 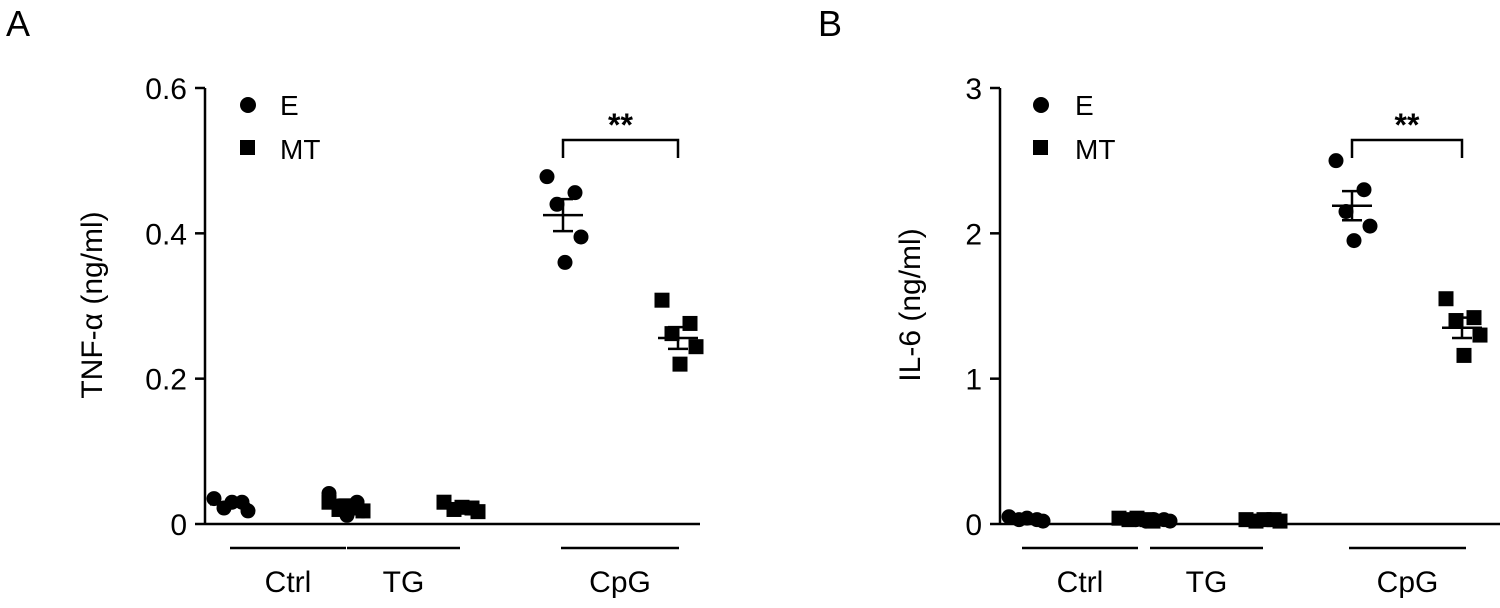 I want to click on y-tick-label: 2, so click(x=973, y=234).